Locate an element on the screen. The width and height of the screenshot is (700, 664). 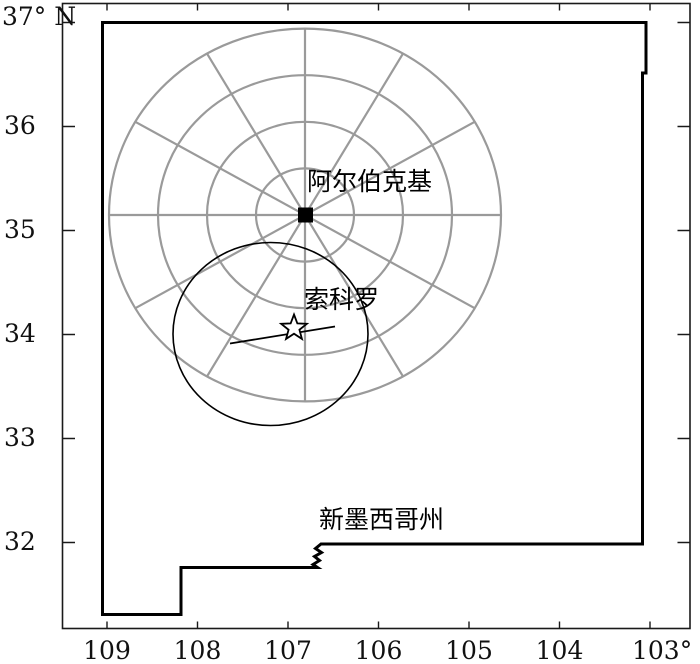
socorro-label: 索科罗 is located at coordinates (342, 299).